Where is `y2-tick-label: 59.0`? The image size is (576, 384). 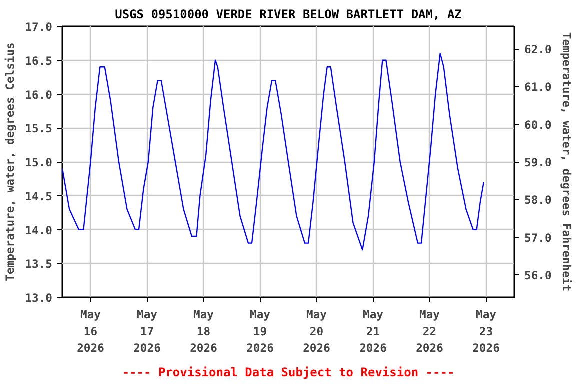
y2-tick-label: 59.0 is located at coordinates (538, 163).